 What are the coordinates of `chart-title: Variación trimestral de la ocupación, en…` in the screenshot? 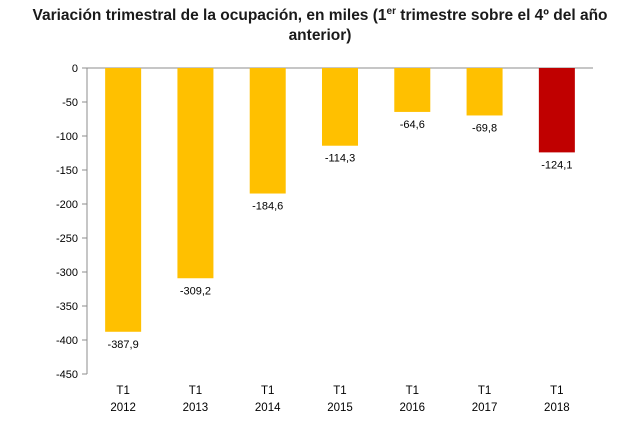 It's located at (320, 25).